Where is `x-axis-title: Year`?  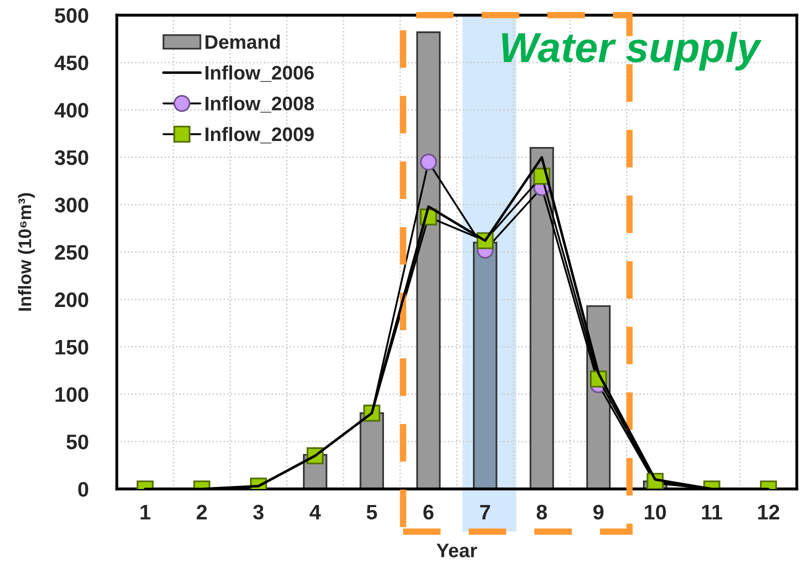
x-axis-title: Year is located at coordinates (457, 551).